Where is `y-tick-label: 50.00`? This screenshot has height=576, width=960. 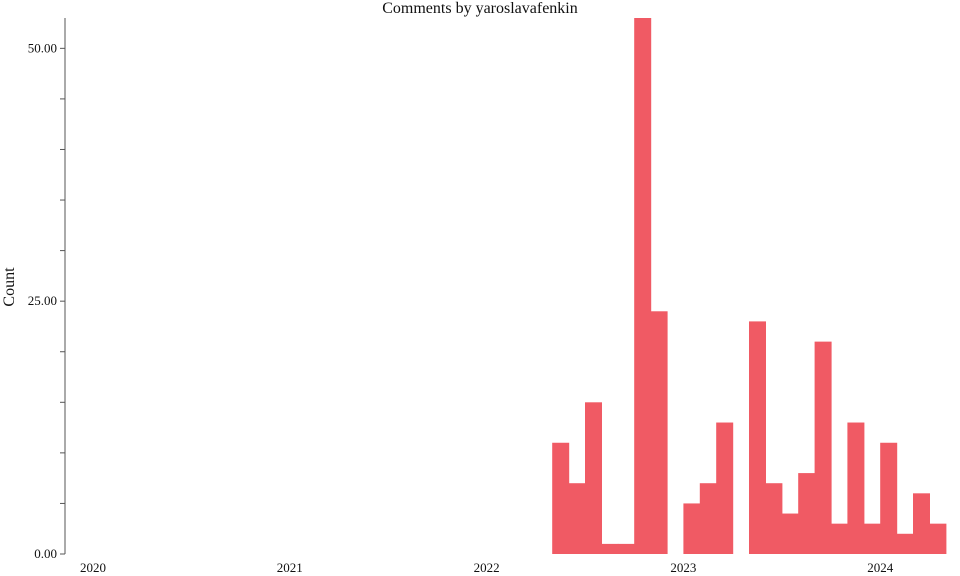 y-tick-label: 50.00 is located at coordinates (42, 47).